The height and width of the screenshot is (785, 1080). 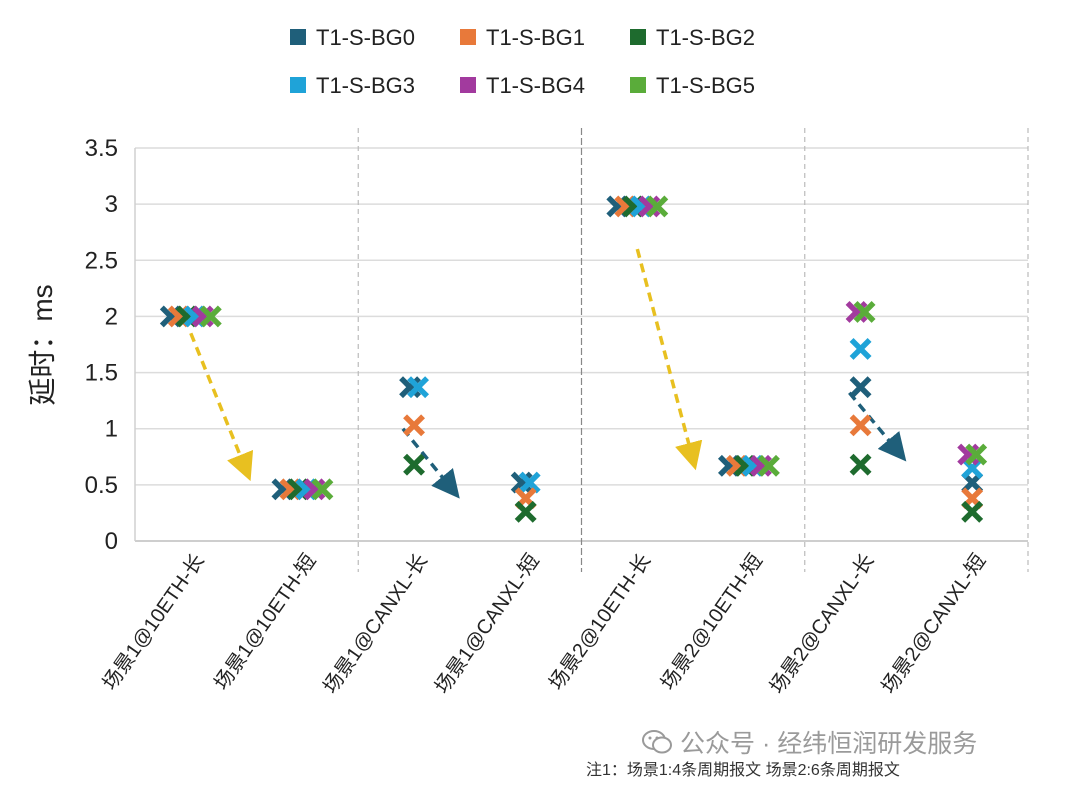 What do you see at coordinates (933, 624) in the screenshot?
I see `category-label: 场景2@CANXL-短` at bounding box center [933, 624].